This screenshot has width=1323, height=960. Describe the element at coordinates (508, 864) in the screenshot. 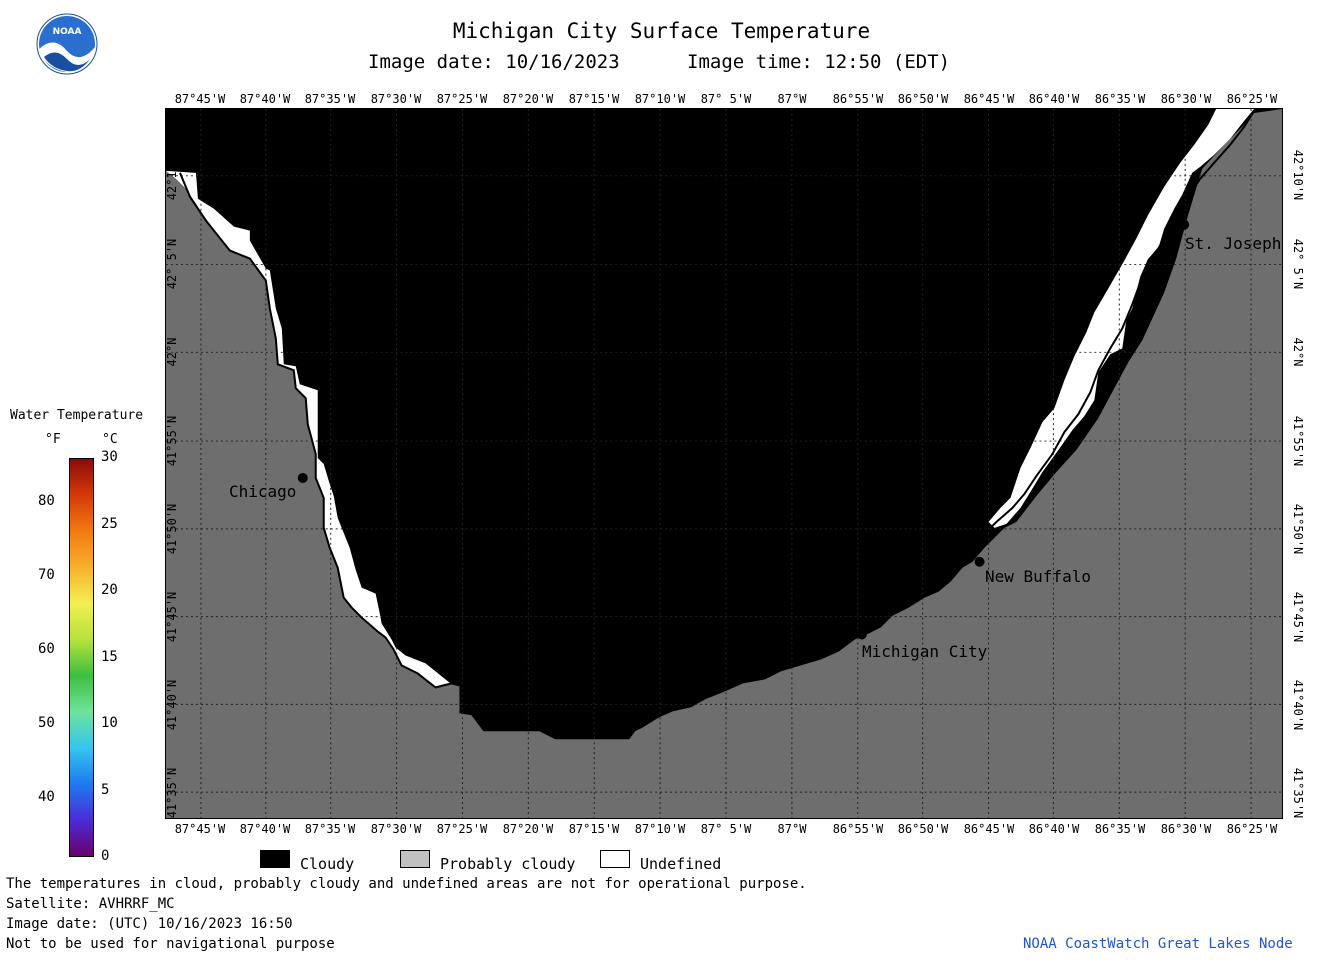

I see `legend-probably-cloudy-label: Probably cloudy` at that location.